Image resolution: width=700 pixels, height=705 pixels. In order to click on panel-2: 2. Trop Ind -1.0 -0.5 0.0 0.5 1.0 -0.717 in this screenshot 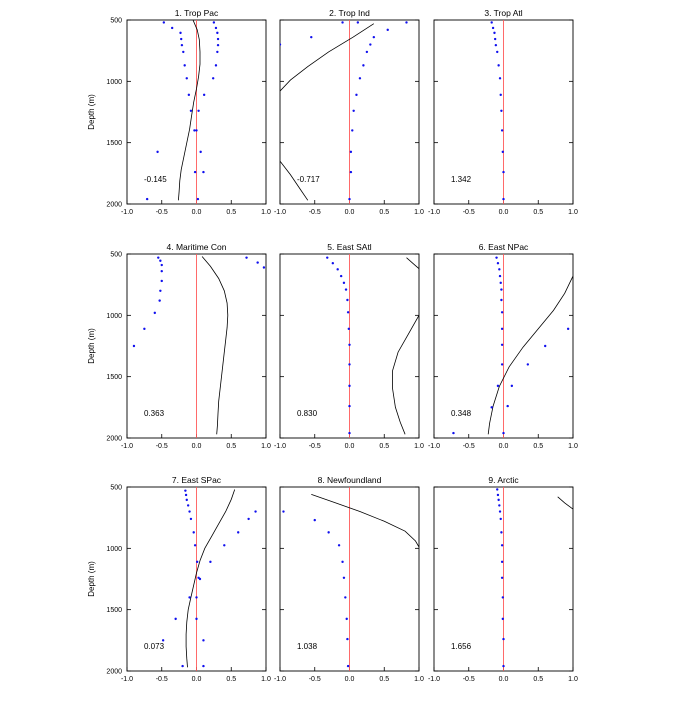, I will do `click(349, 112)`.